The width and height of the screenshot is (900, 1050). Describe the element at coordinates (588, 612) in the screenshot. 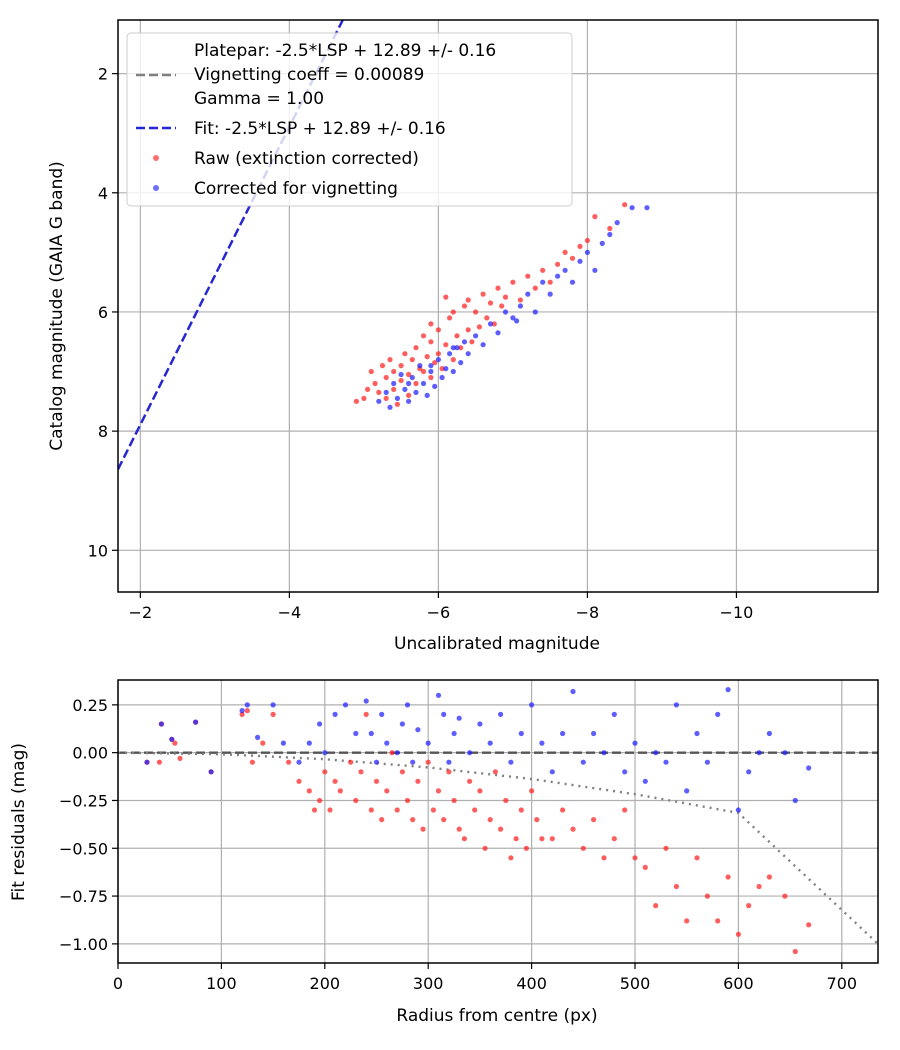

I see `top-x-tick-label: −8` at that location.